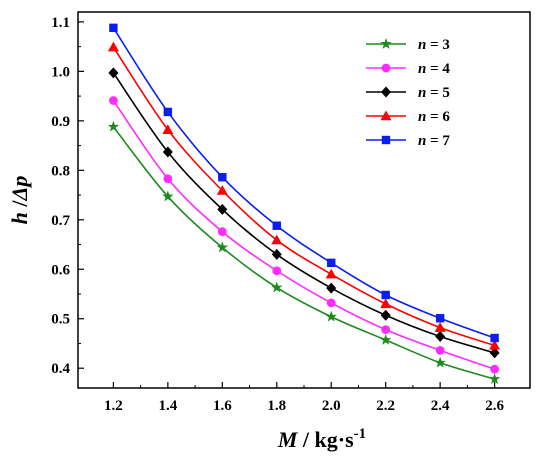 Image resolution: width=550 pixels, height=469 pixels. I want to click on x-axis: 1.2 1.4 1.6 1.8 2.0 2.2 2.4 2.6, so click(304, 398).